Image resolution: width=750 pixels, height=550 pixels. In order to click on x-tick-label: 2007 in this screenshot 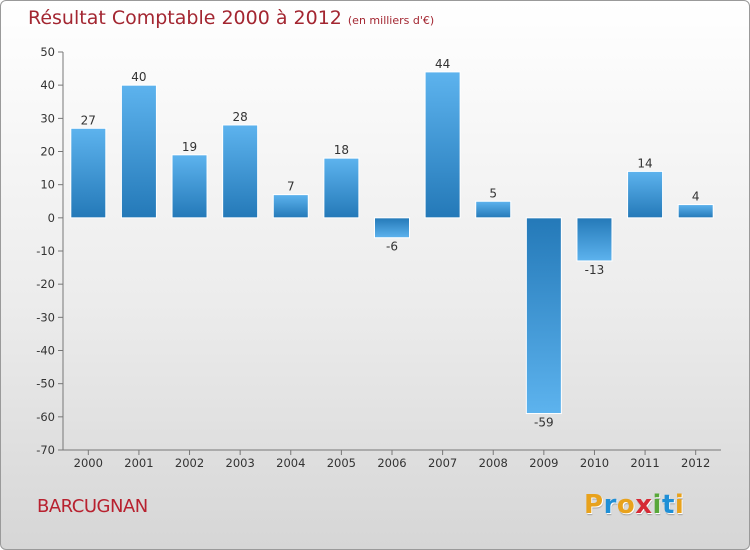, I will do `click(442, 463)`.